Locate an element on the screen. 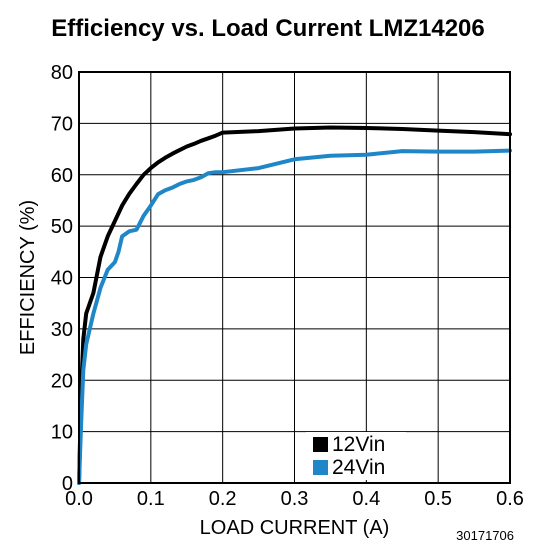 The image size is (539, 554). y-tick-label: 70 is located at coordinates (62, 124).